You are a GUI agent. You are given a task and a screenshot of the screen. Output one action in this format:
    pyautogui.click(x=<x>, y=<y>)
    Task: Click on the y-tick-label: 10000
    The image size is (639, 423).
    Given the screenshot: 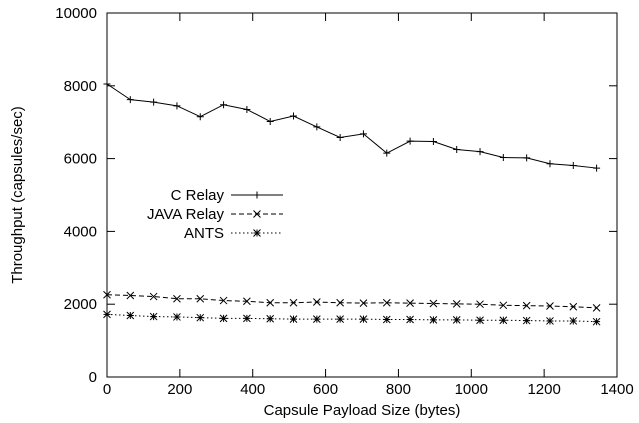 What is the action you would take?
    pyautogui.click(x=76, y=13)
    